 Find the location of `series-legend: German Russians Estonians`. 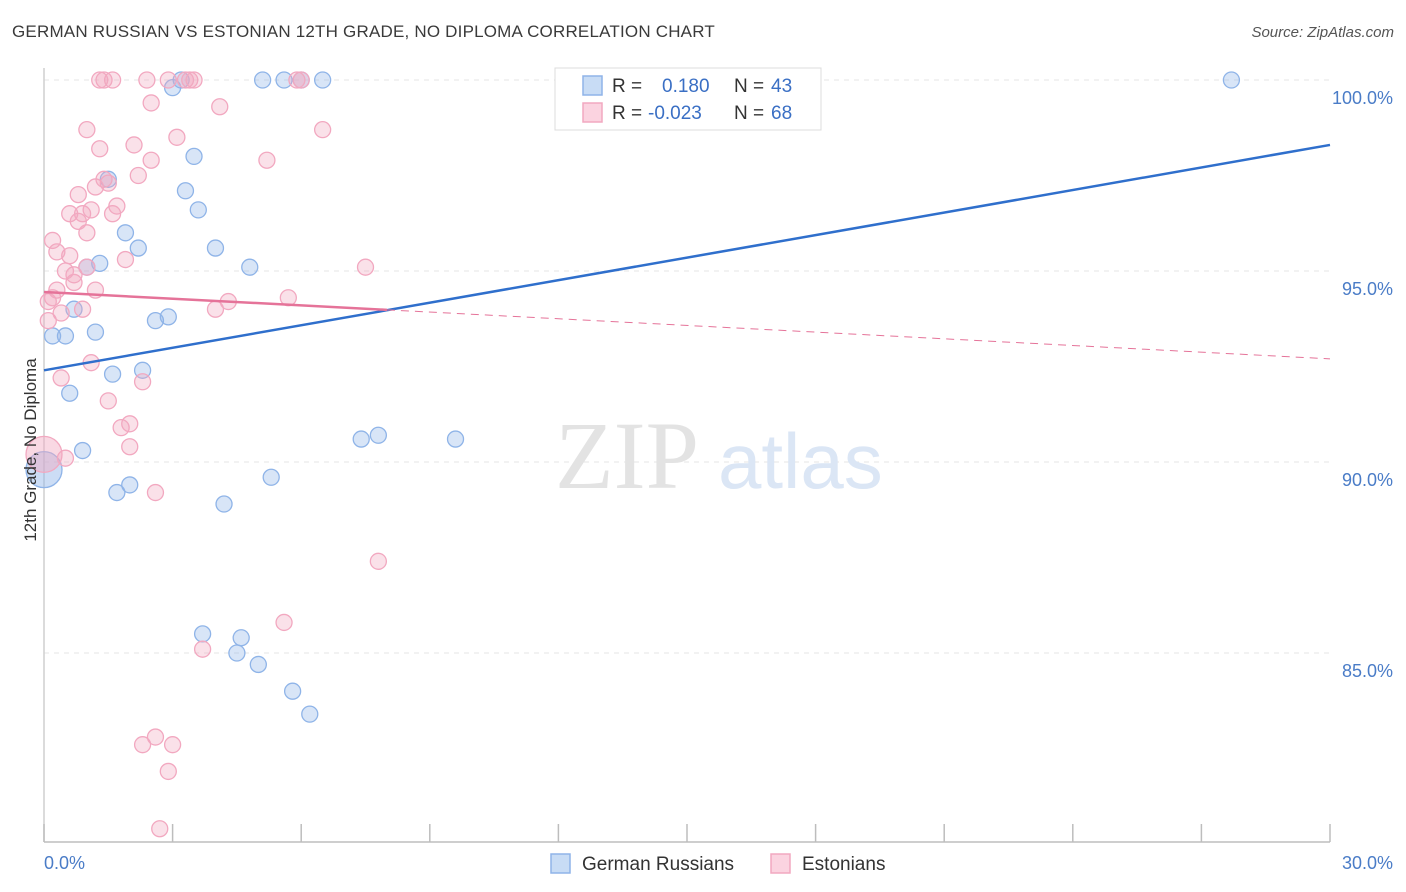

series-legend: German Russians Estonians is located at coordinates (717, 864).